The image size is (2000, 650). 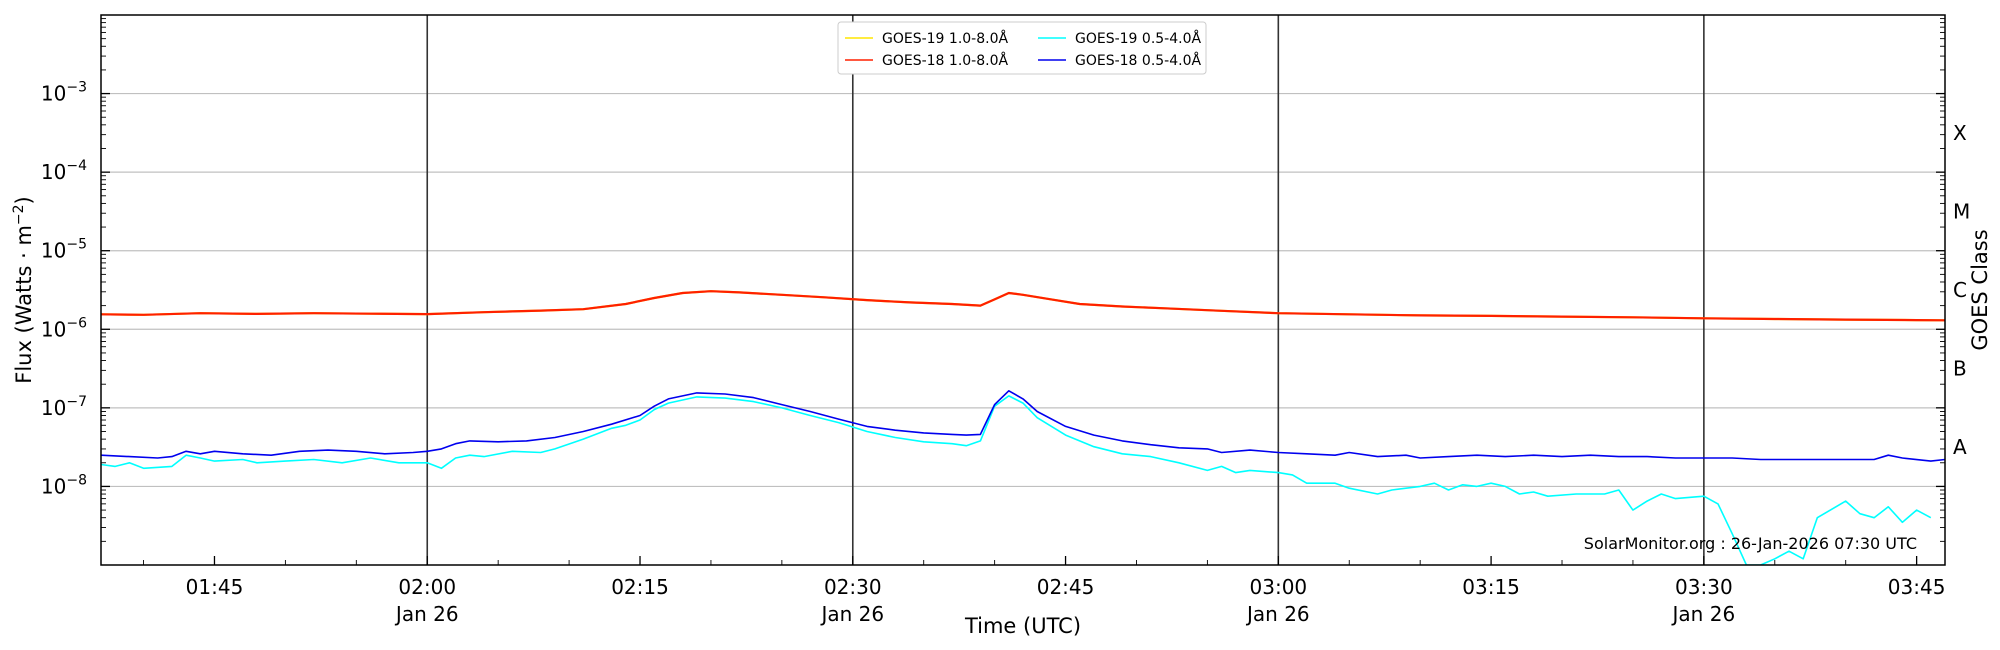 What do you see at coordinates (427, 587) in the screenshot?
I see `x-tick-label: 02:00` at bounding box center [427, 587].